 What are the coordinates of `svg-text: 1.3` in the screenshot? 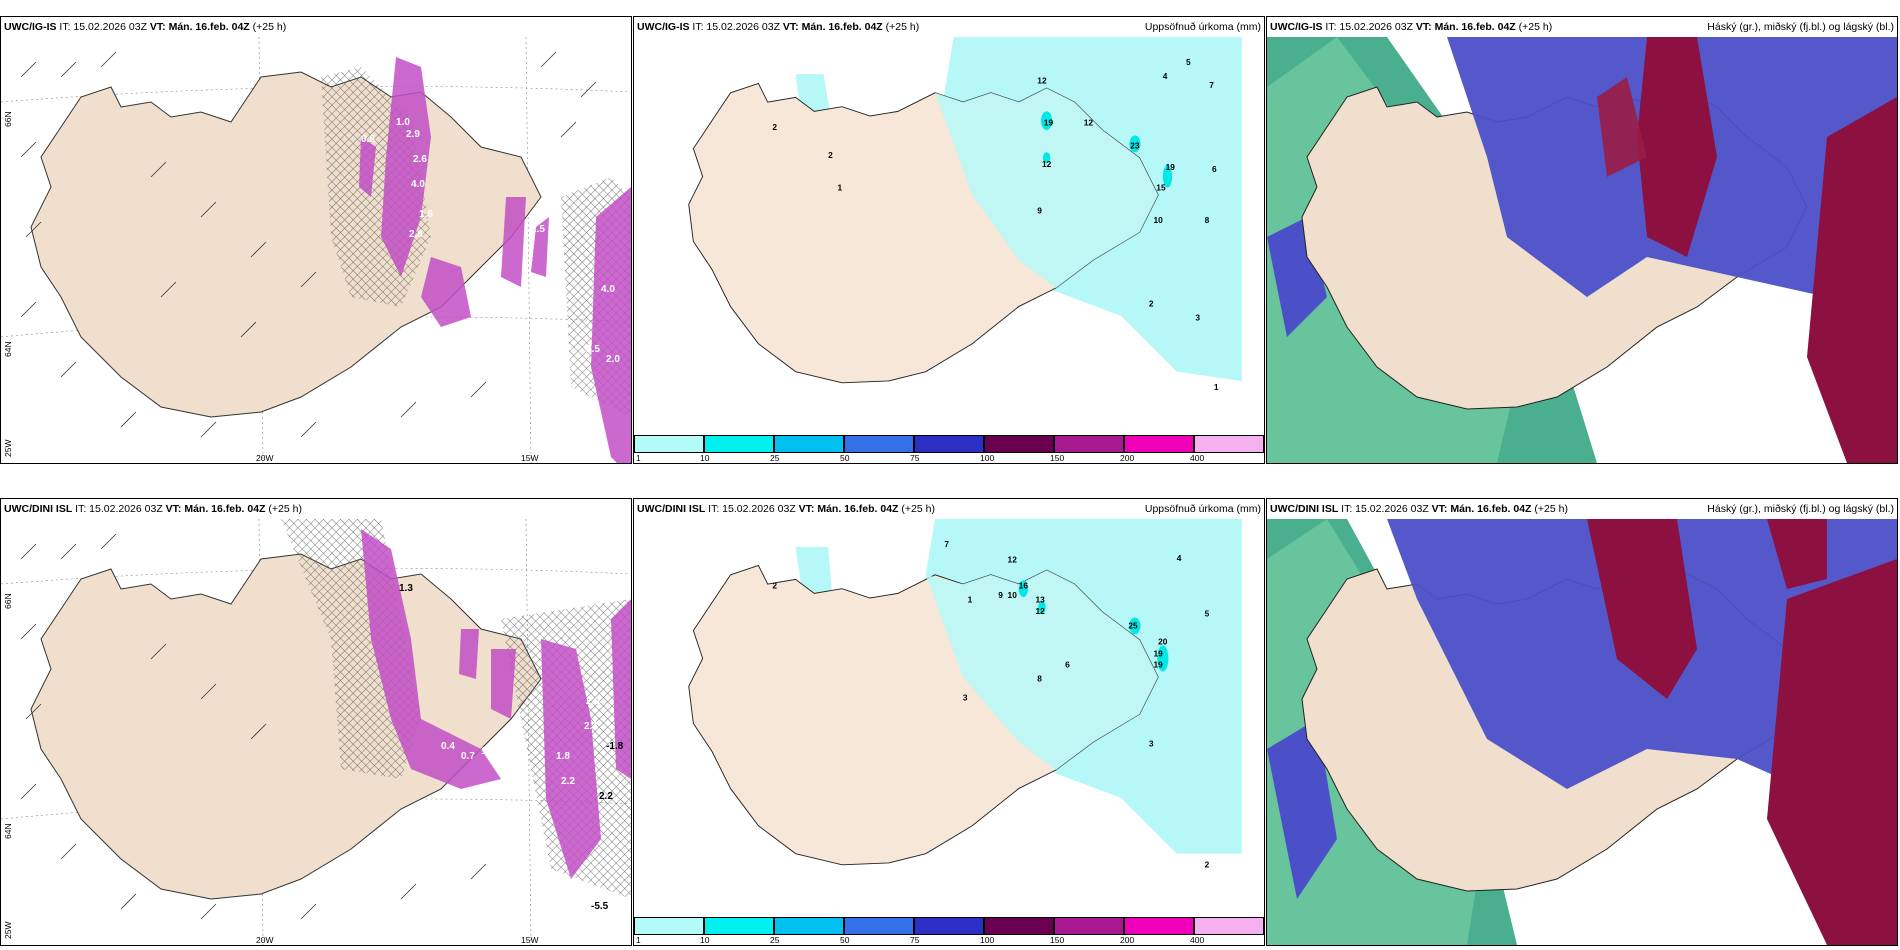 It's located at (406, 588).